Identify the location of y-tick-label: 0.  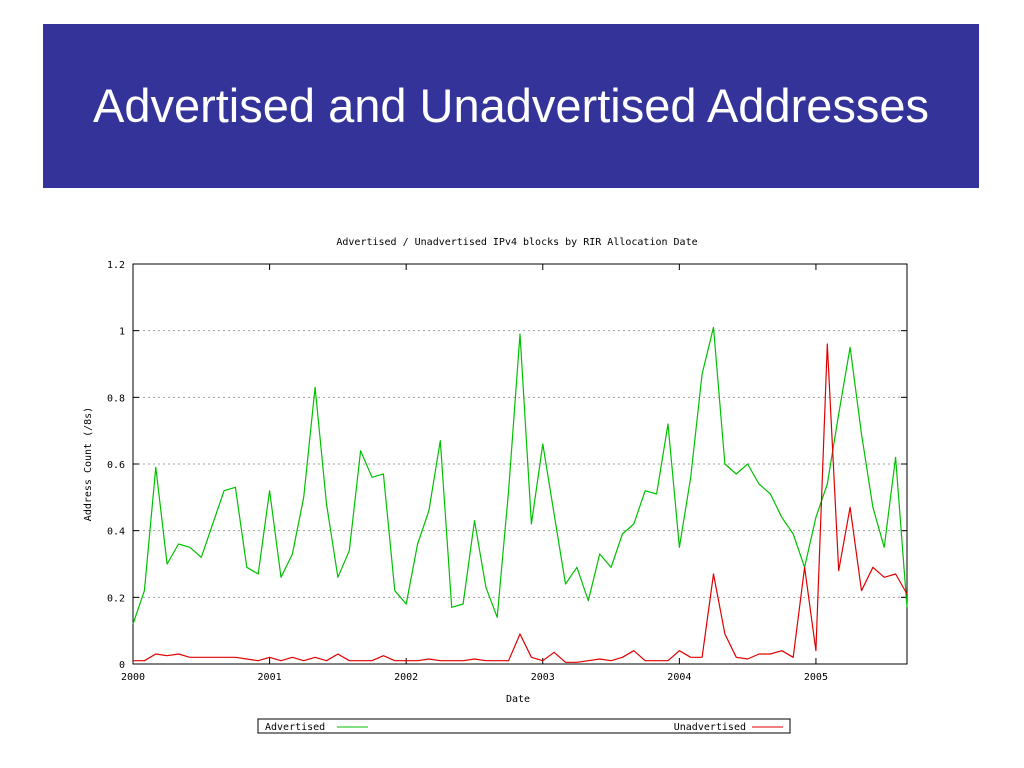
(122, 665).